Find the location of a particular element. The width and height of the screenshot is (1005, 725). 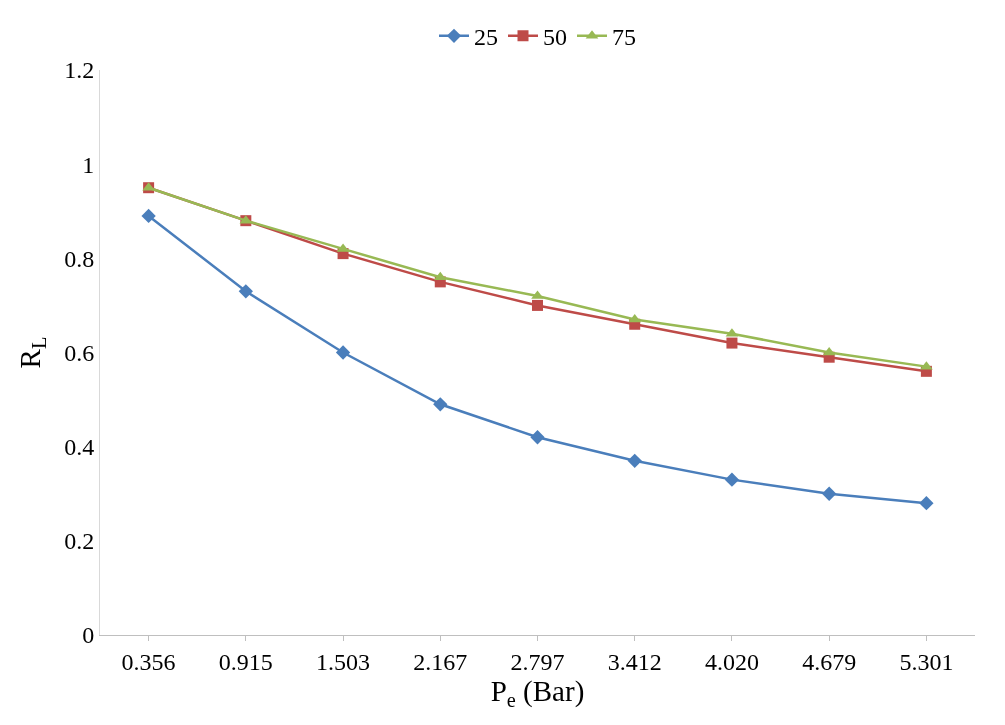

x-axis-title: P$_{e}$ (Bar) is located at coordinates (537, 692).